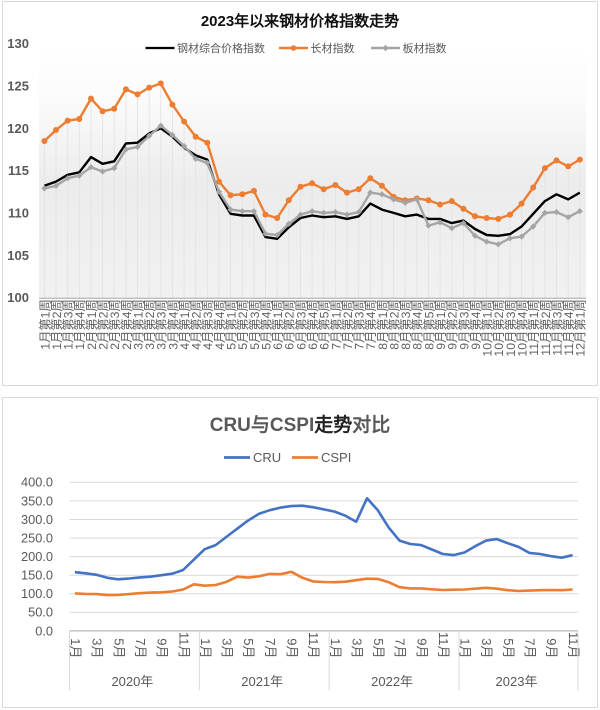  I want to click on svg-text: 130, so click(18, 43).